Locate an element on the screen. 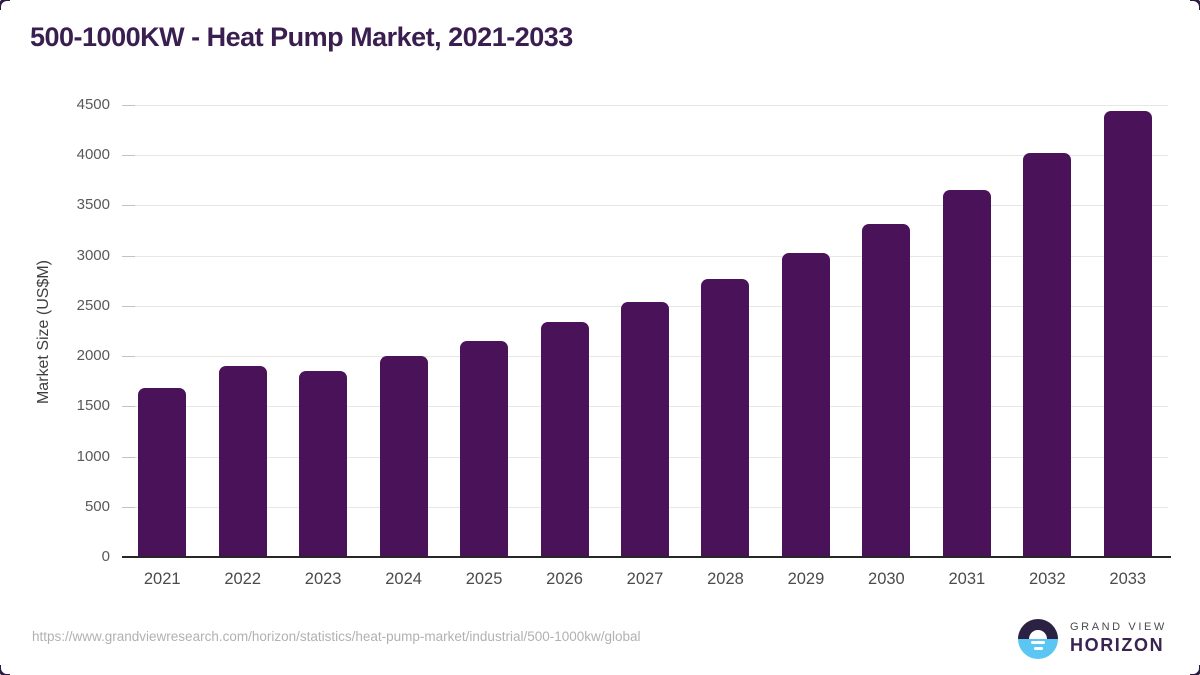  x-tick-label-2024: 2024 is located at coordinates (403, 579).